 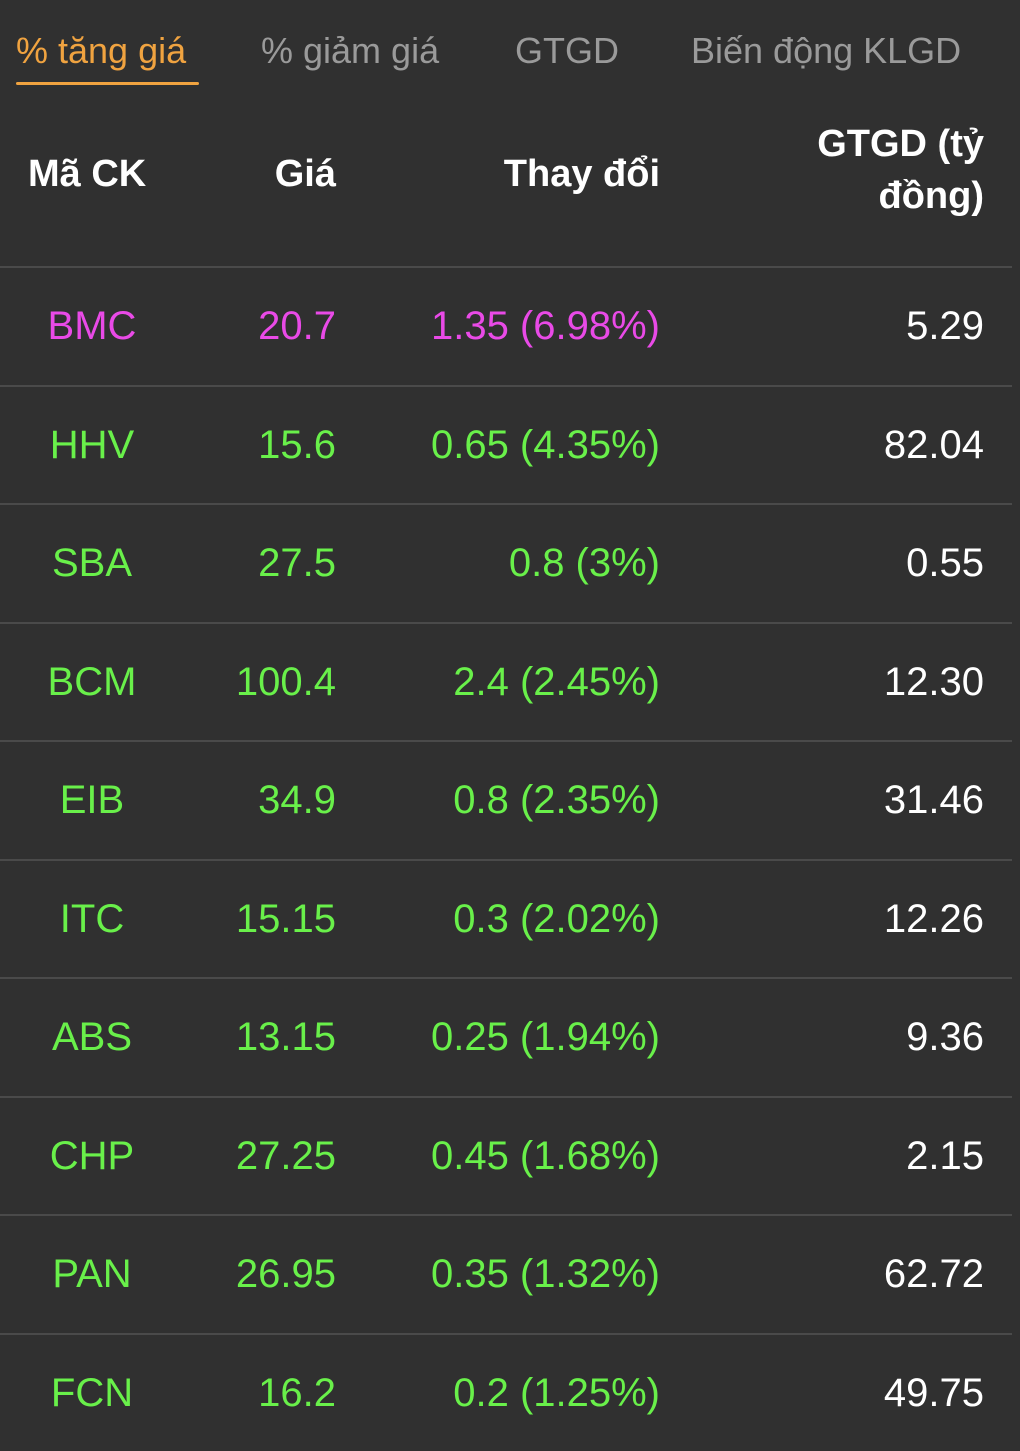 What do you see at coordinates (556, 682) in the screenshot?
I see `stock-change: 2.4 (2.45%)` at bounding box center [556, 682].